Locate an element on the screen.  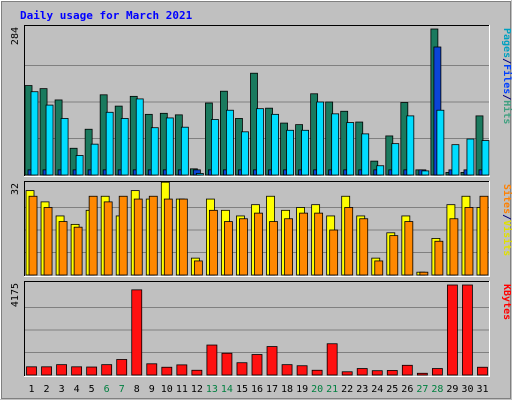
legend-entry: Pages is located at coordinates (506, 43).